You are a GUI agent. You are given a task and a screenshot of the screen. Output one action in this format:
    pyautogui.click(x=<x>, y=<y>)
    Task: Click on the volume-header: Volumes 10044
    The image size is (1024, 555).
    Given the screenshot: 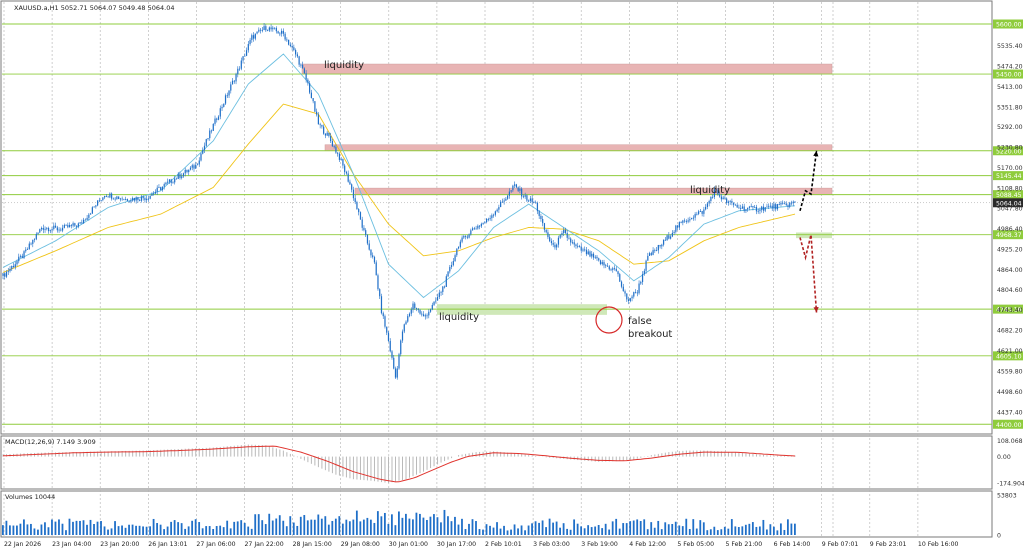 What is the action you would take?
    pyautogui.click(x=30, y=497)
    